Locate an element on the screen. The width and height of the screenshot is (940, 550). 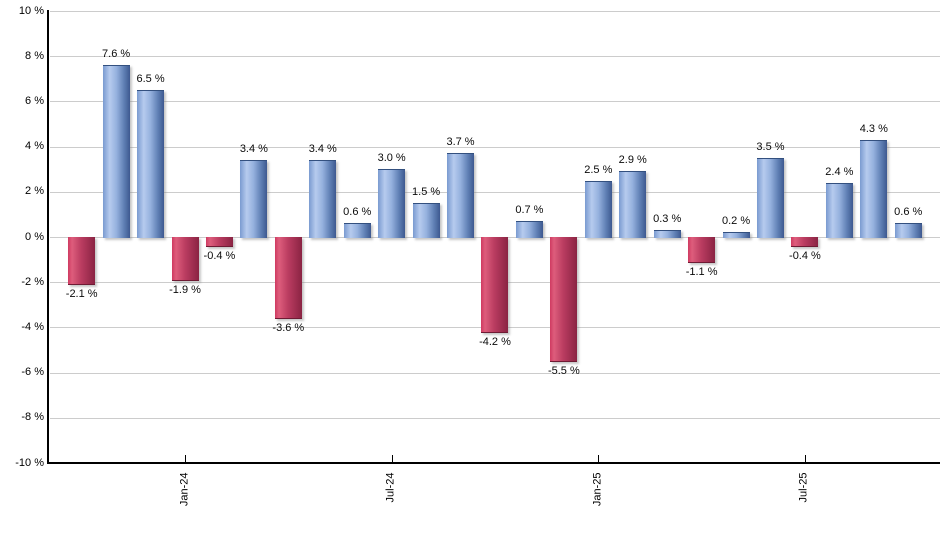
x-axis-line is located at coordinates (493, 463).